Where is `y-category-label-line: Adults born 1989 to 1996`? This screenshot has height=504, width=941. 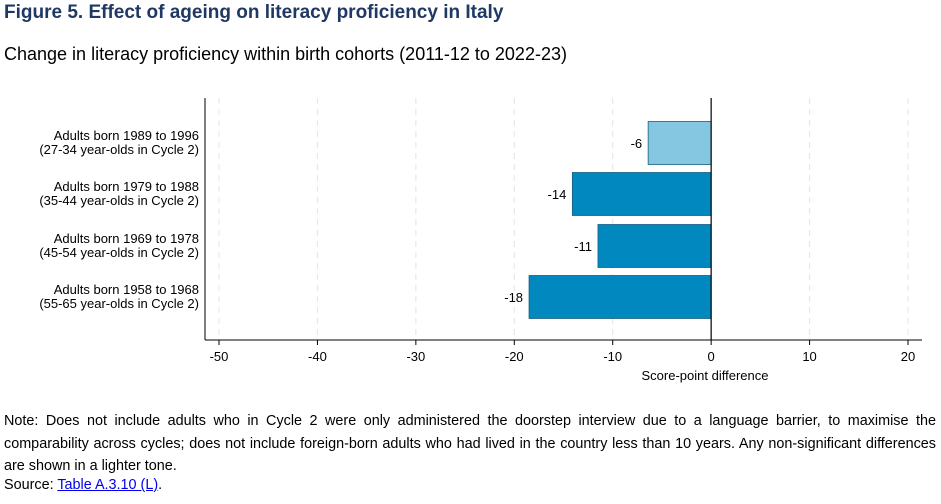 y-category-label-line: Adults born 1989 to 1996 is located at coordinates (126, 135).